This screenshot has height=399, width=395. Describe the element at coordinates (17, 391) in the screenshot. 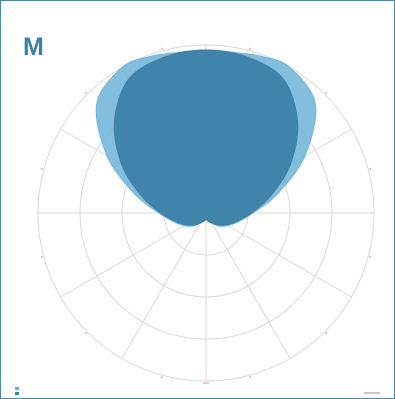

I see `legend-swatch` at that location.